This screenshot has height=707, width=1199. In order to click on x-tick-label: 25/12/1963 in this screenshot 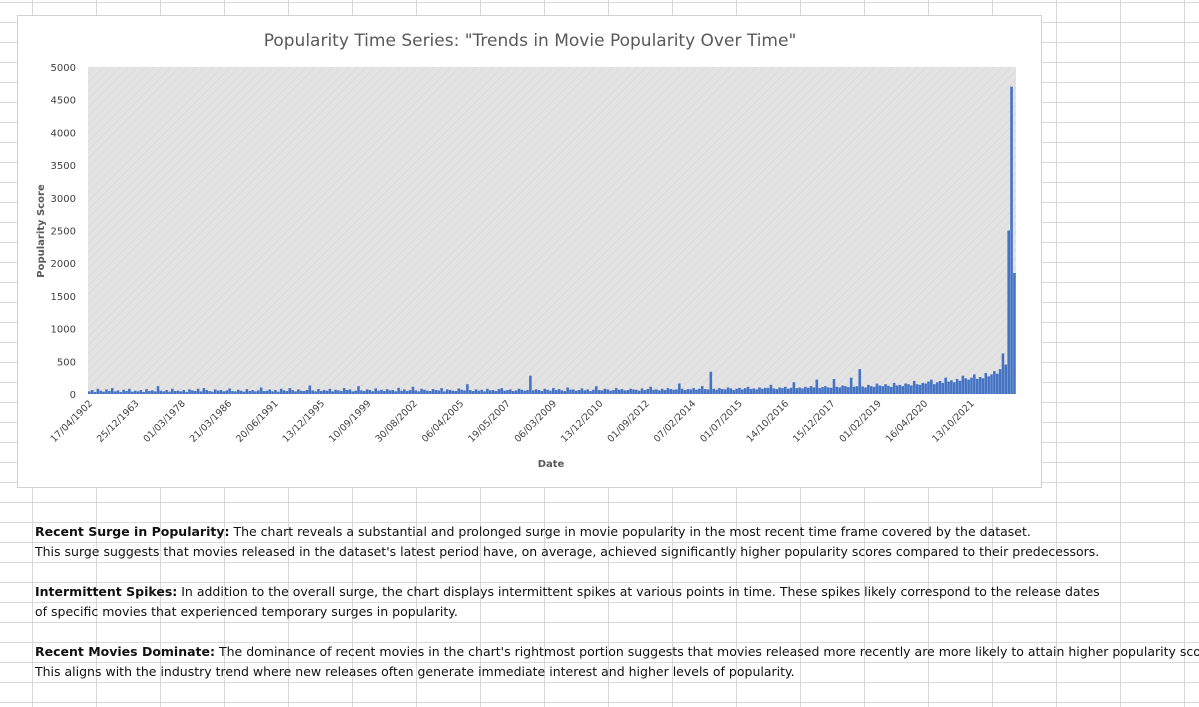, I will do `click(118, 421)`.